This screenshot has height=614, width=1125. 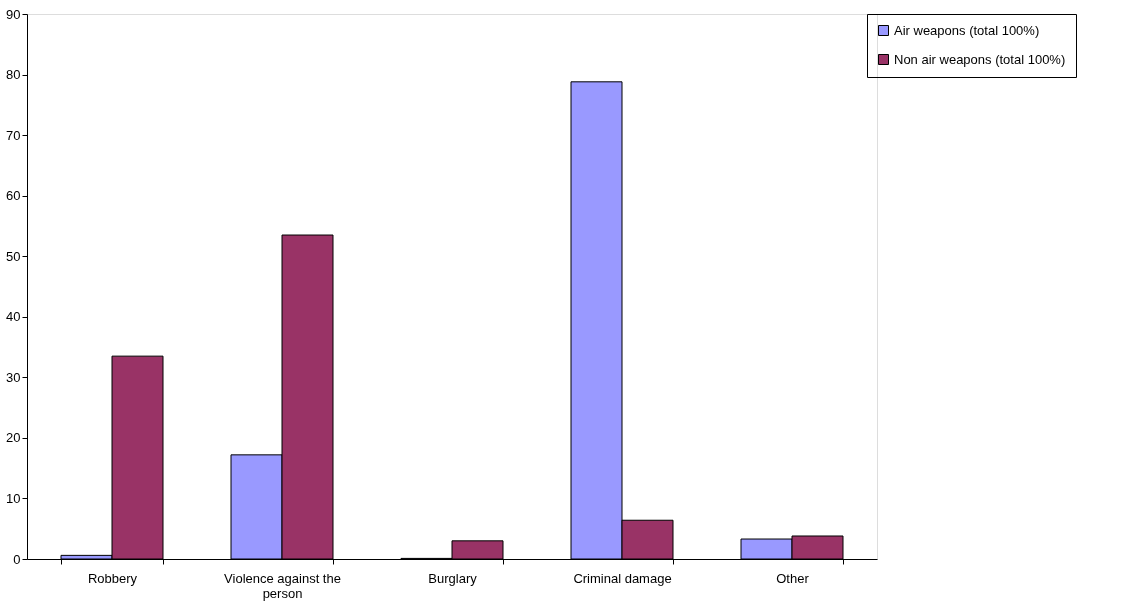 I want to click on y-tick-label: 40, so click(x=13, y=317).